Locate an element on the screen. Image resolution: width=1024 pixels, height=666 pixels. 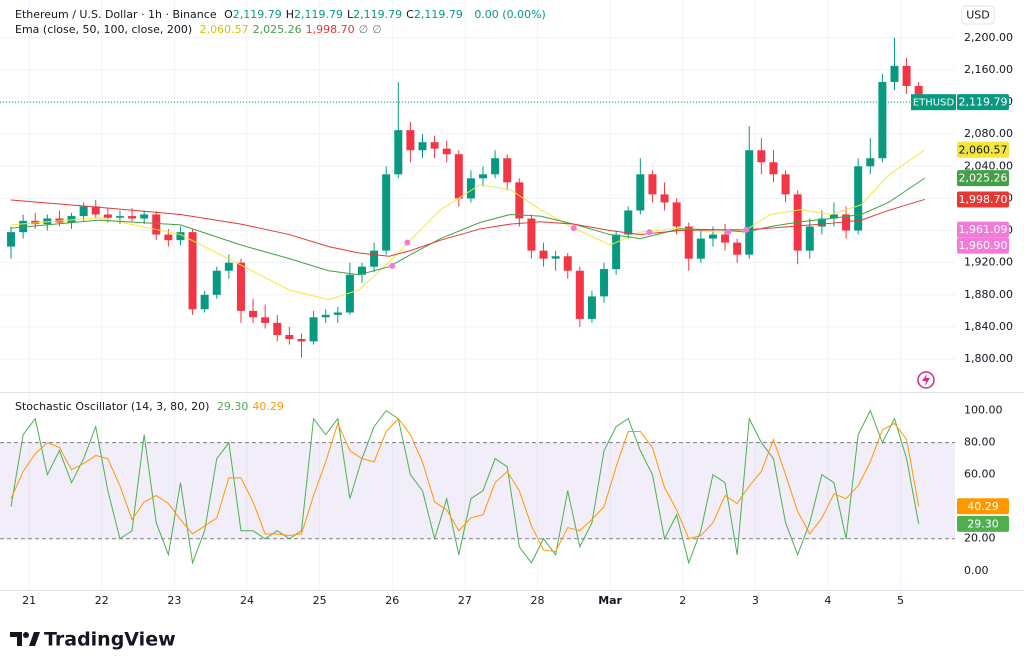
price-tag-label: 1,960.90 is located at coordinates (983, 245).